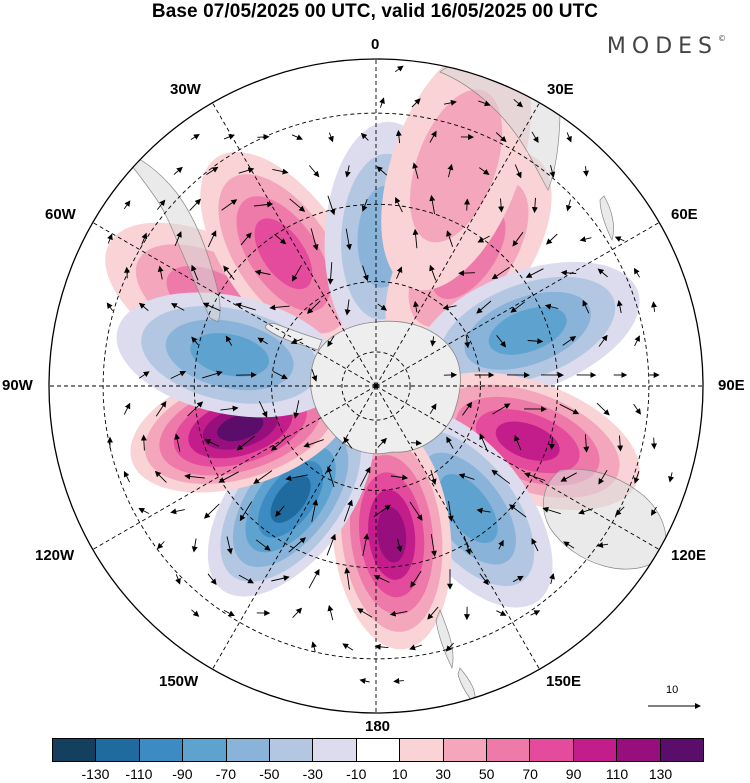  I want to click on label-lon-180: 180, so click(378, 726).